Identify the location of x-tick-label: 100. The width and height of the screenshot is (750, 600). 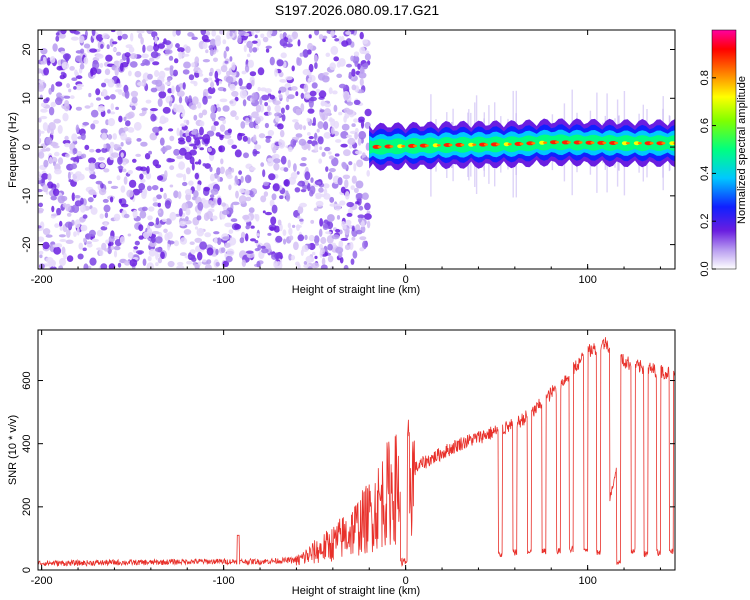
(587, 280).